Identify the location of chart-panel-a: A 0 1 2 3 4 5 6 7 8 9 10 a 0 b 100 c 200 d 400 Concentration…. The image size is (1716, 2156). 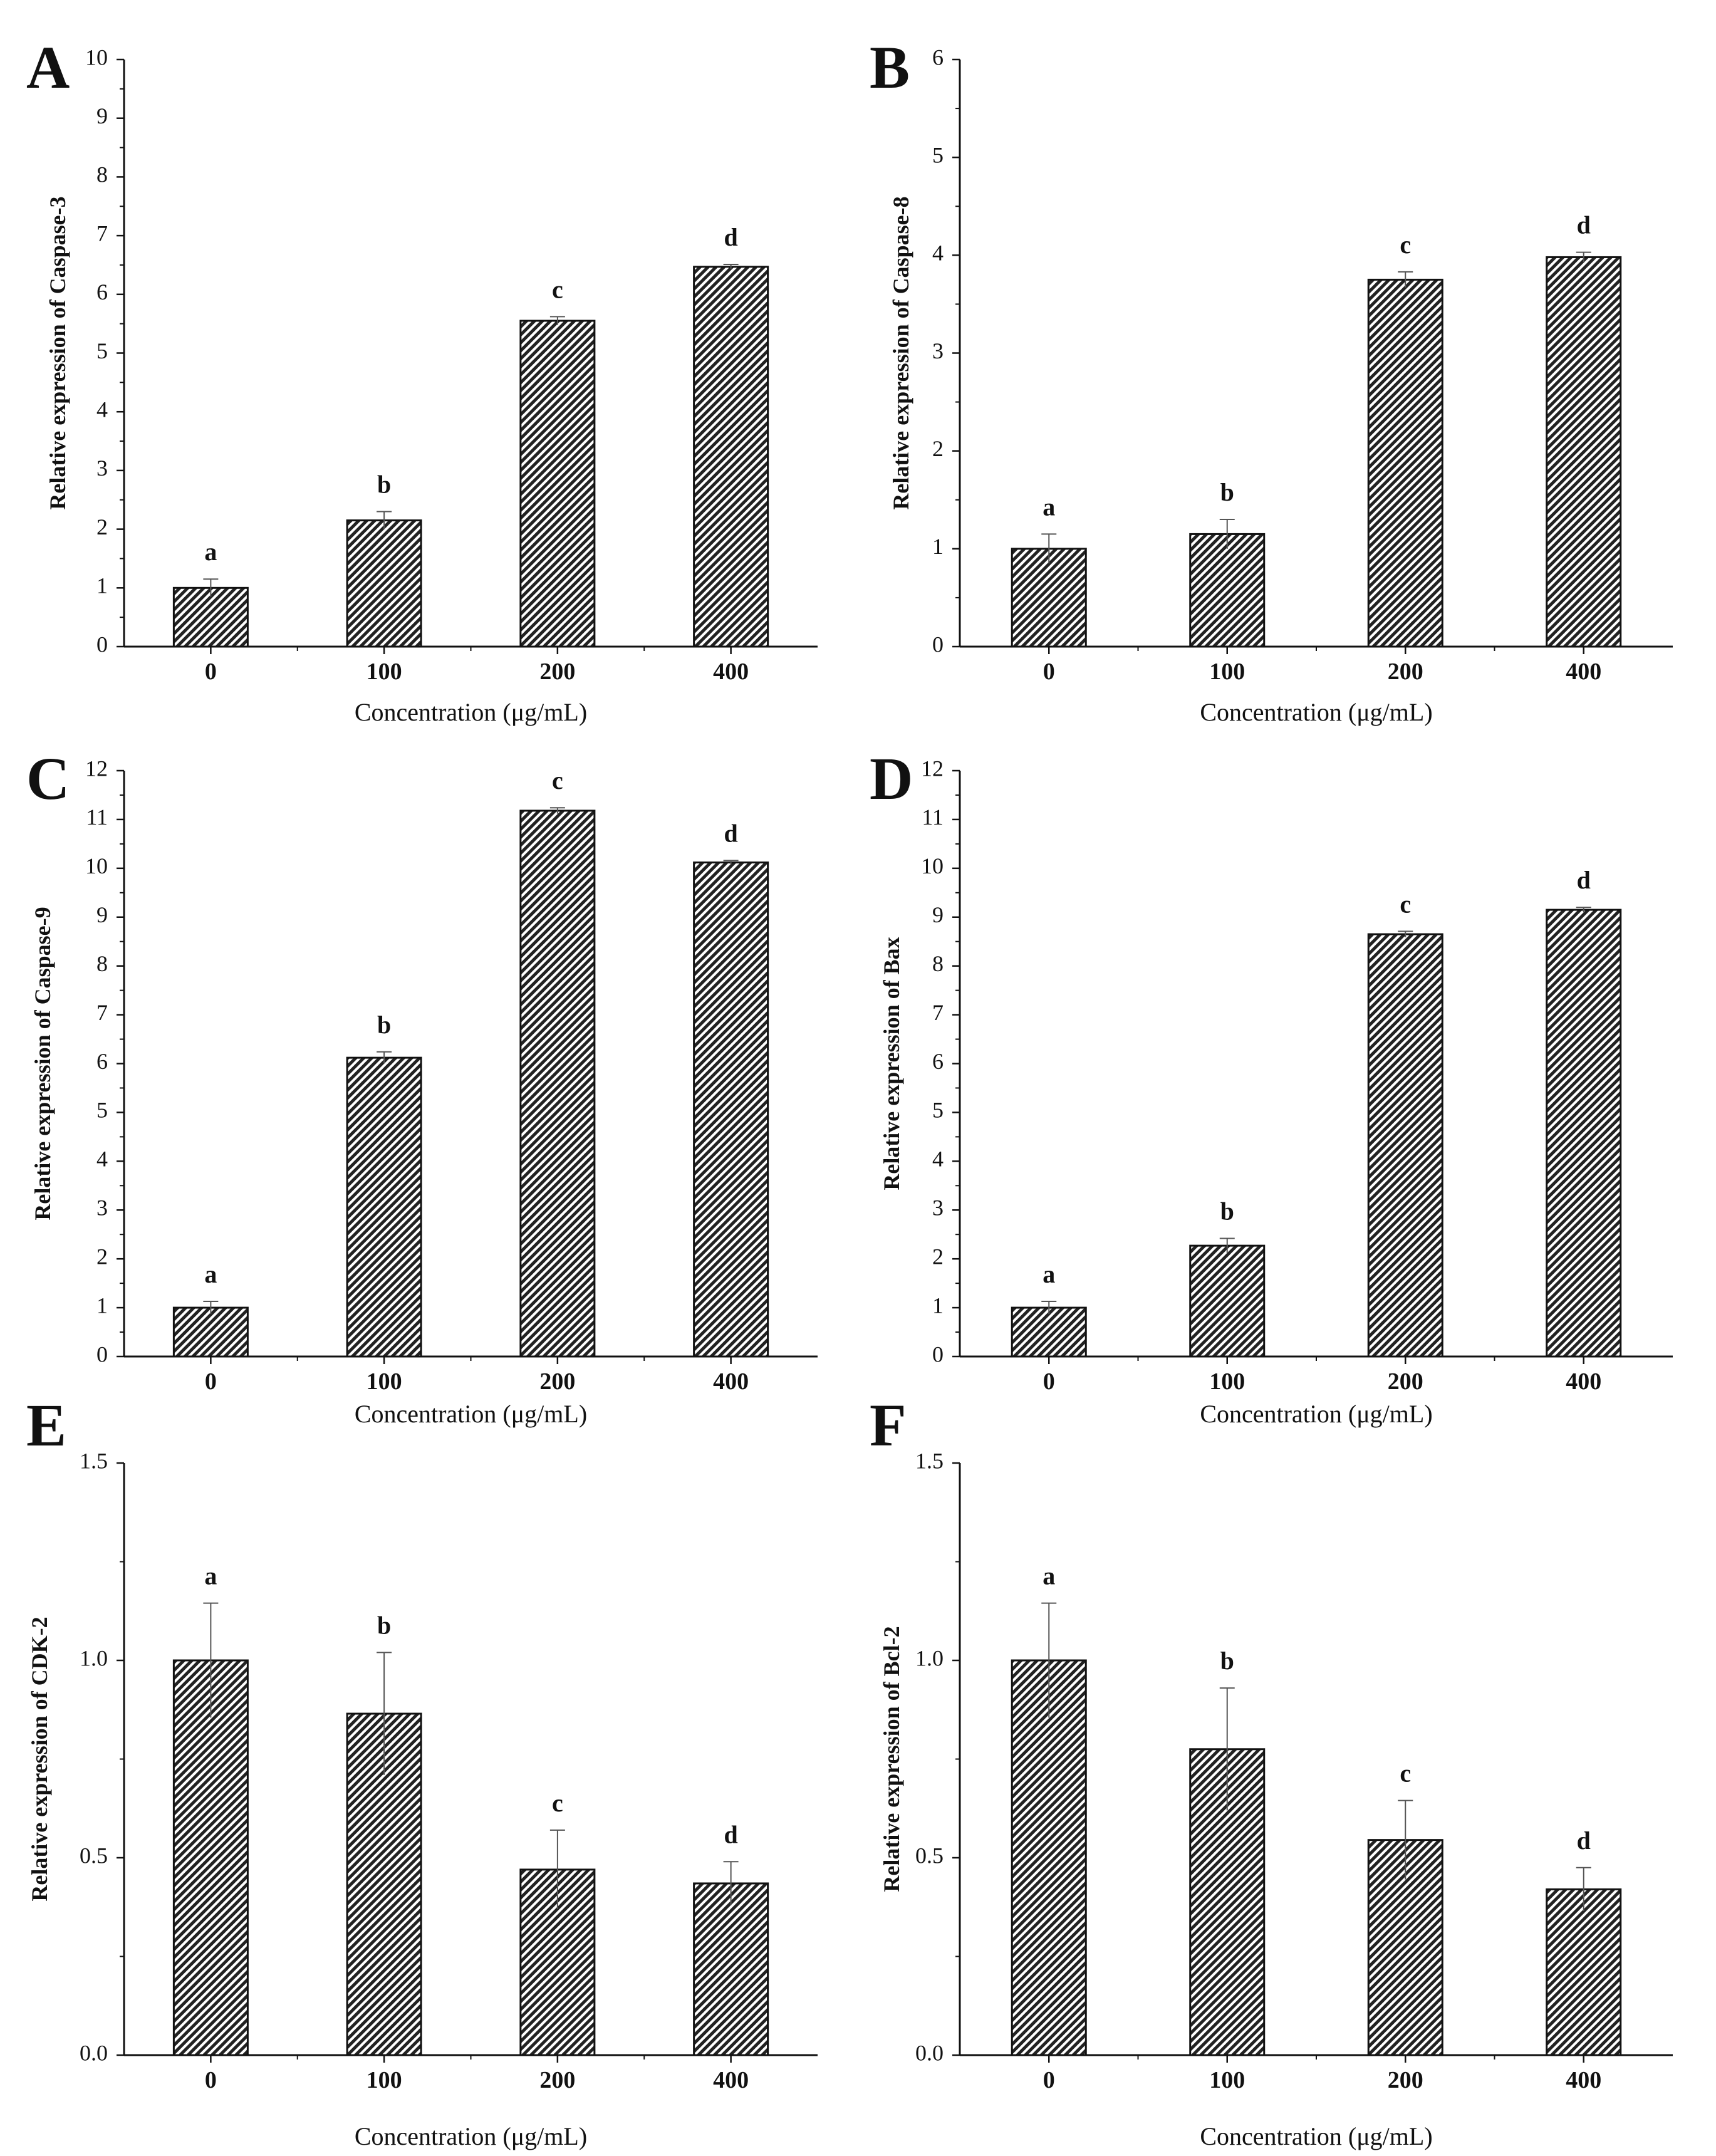
(422, 380).